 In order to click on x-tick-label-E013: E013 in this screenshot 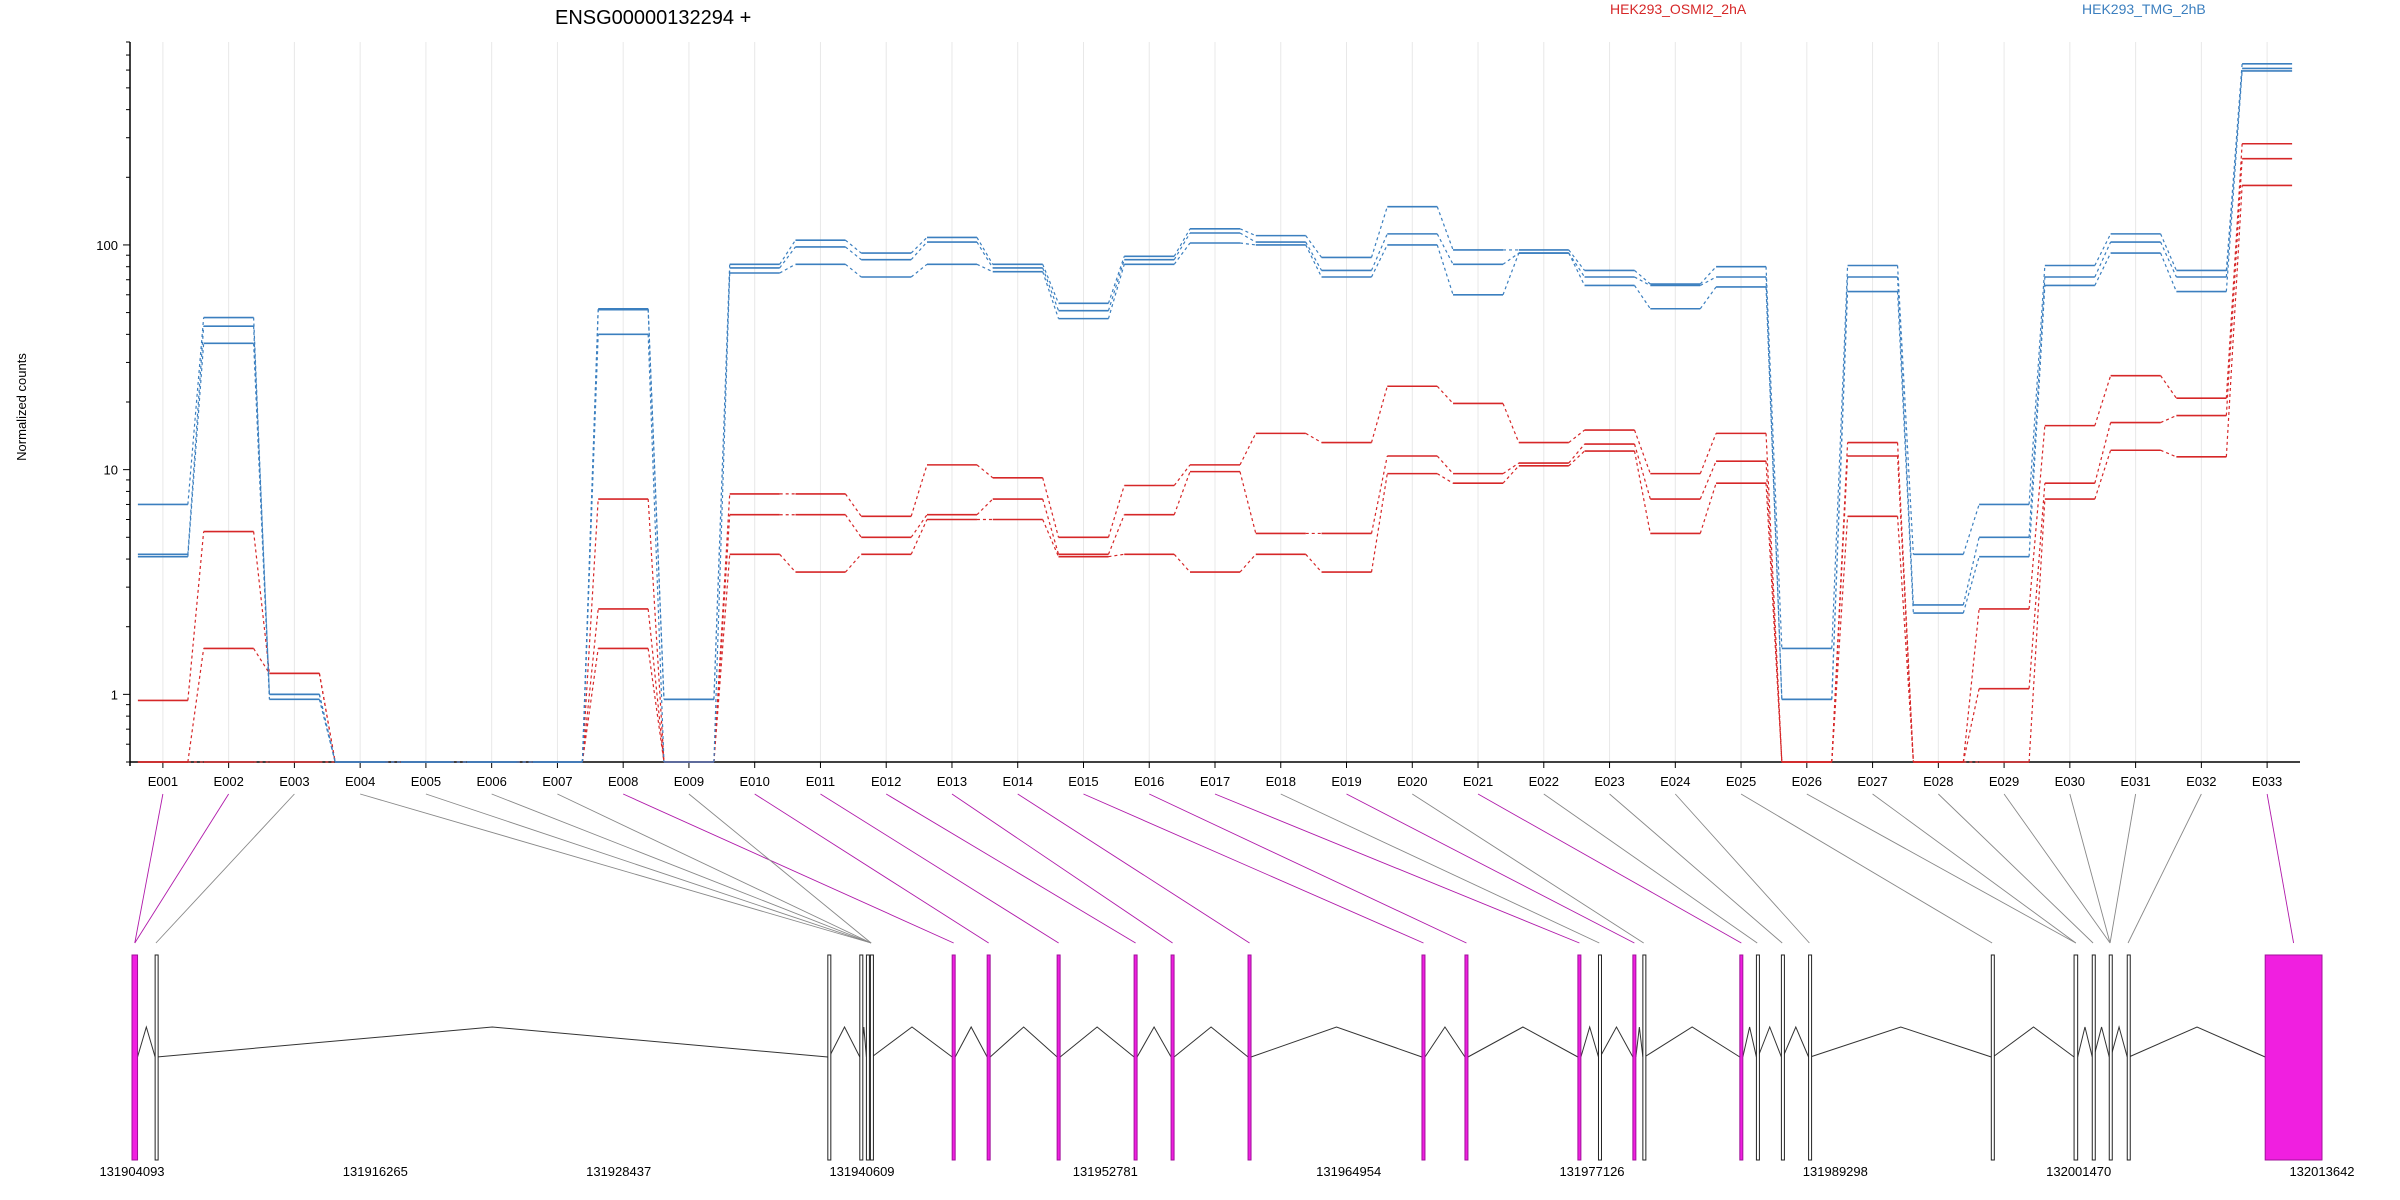, I will do `click(952, 781)`.